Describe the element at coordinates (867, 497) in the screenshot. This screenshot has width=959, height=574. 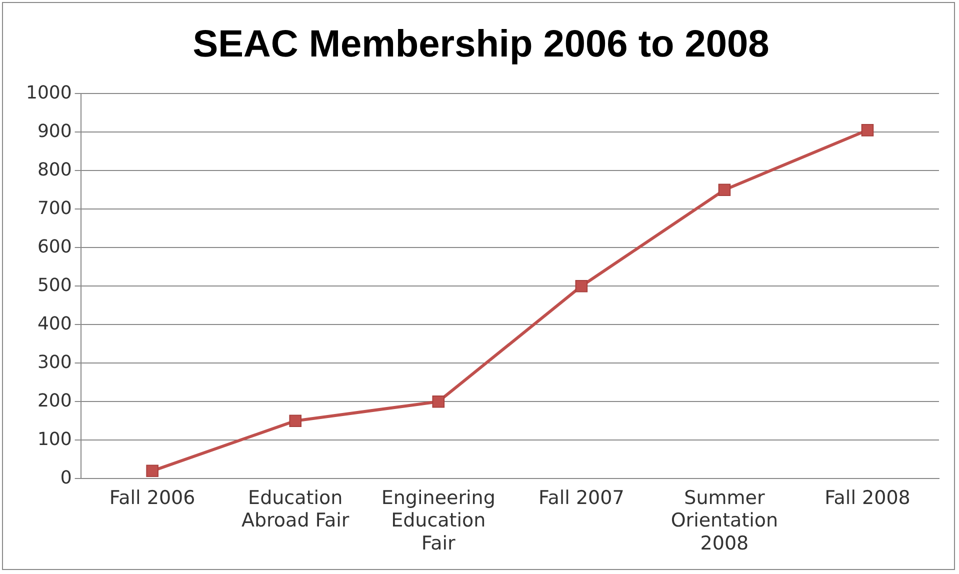
I see `x-tick-label: Fall 2008` at that location.